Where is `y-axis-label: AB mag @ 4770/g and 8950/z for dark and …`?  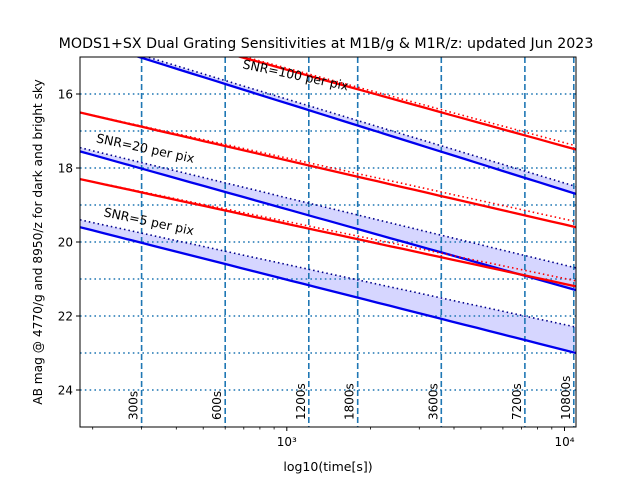 y-axis-label: AB mag @ 4770/g and 8950/z for dark and … is located at coordinates (38, 242).